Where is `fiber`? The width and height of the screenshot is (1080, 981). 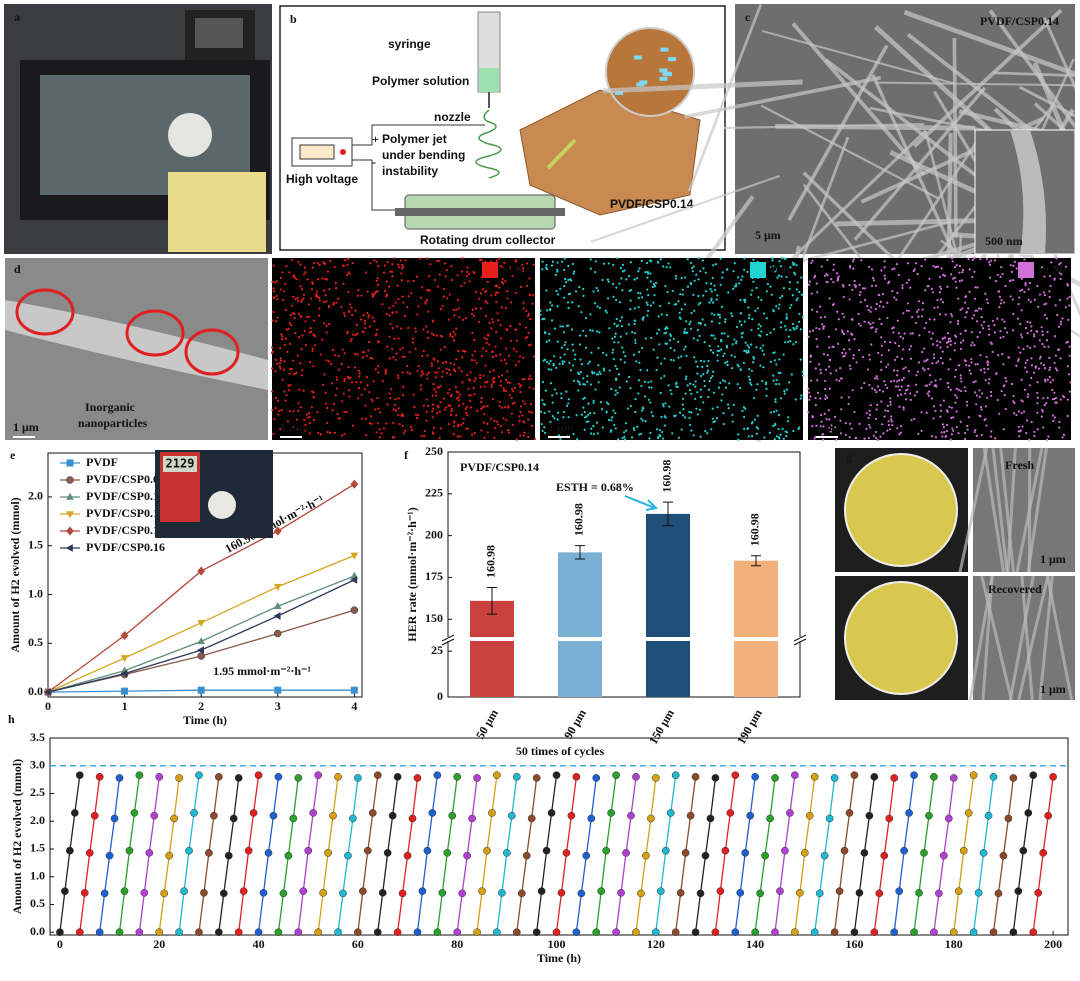
fiber is located at coordinates (987, 638).